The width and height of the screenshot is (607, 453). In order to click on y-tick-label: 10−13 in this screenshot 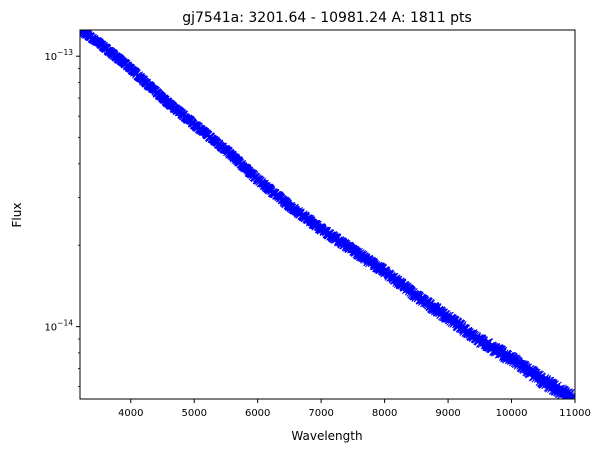, I will do `click(58, 55)`.